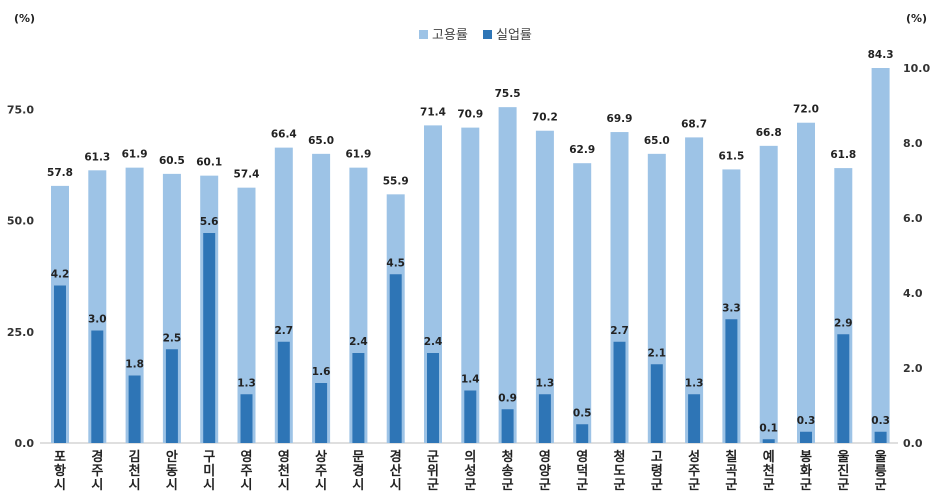 Image resolution: width=934 pixels, height=504 pixels. I want to click on employment-value-label: 60.1, so click(209, 163).